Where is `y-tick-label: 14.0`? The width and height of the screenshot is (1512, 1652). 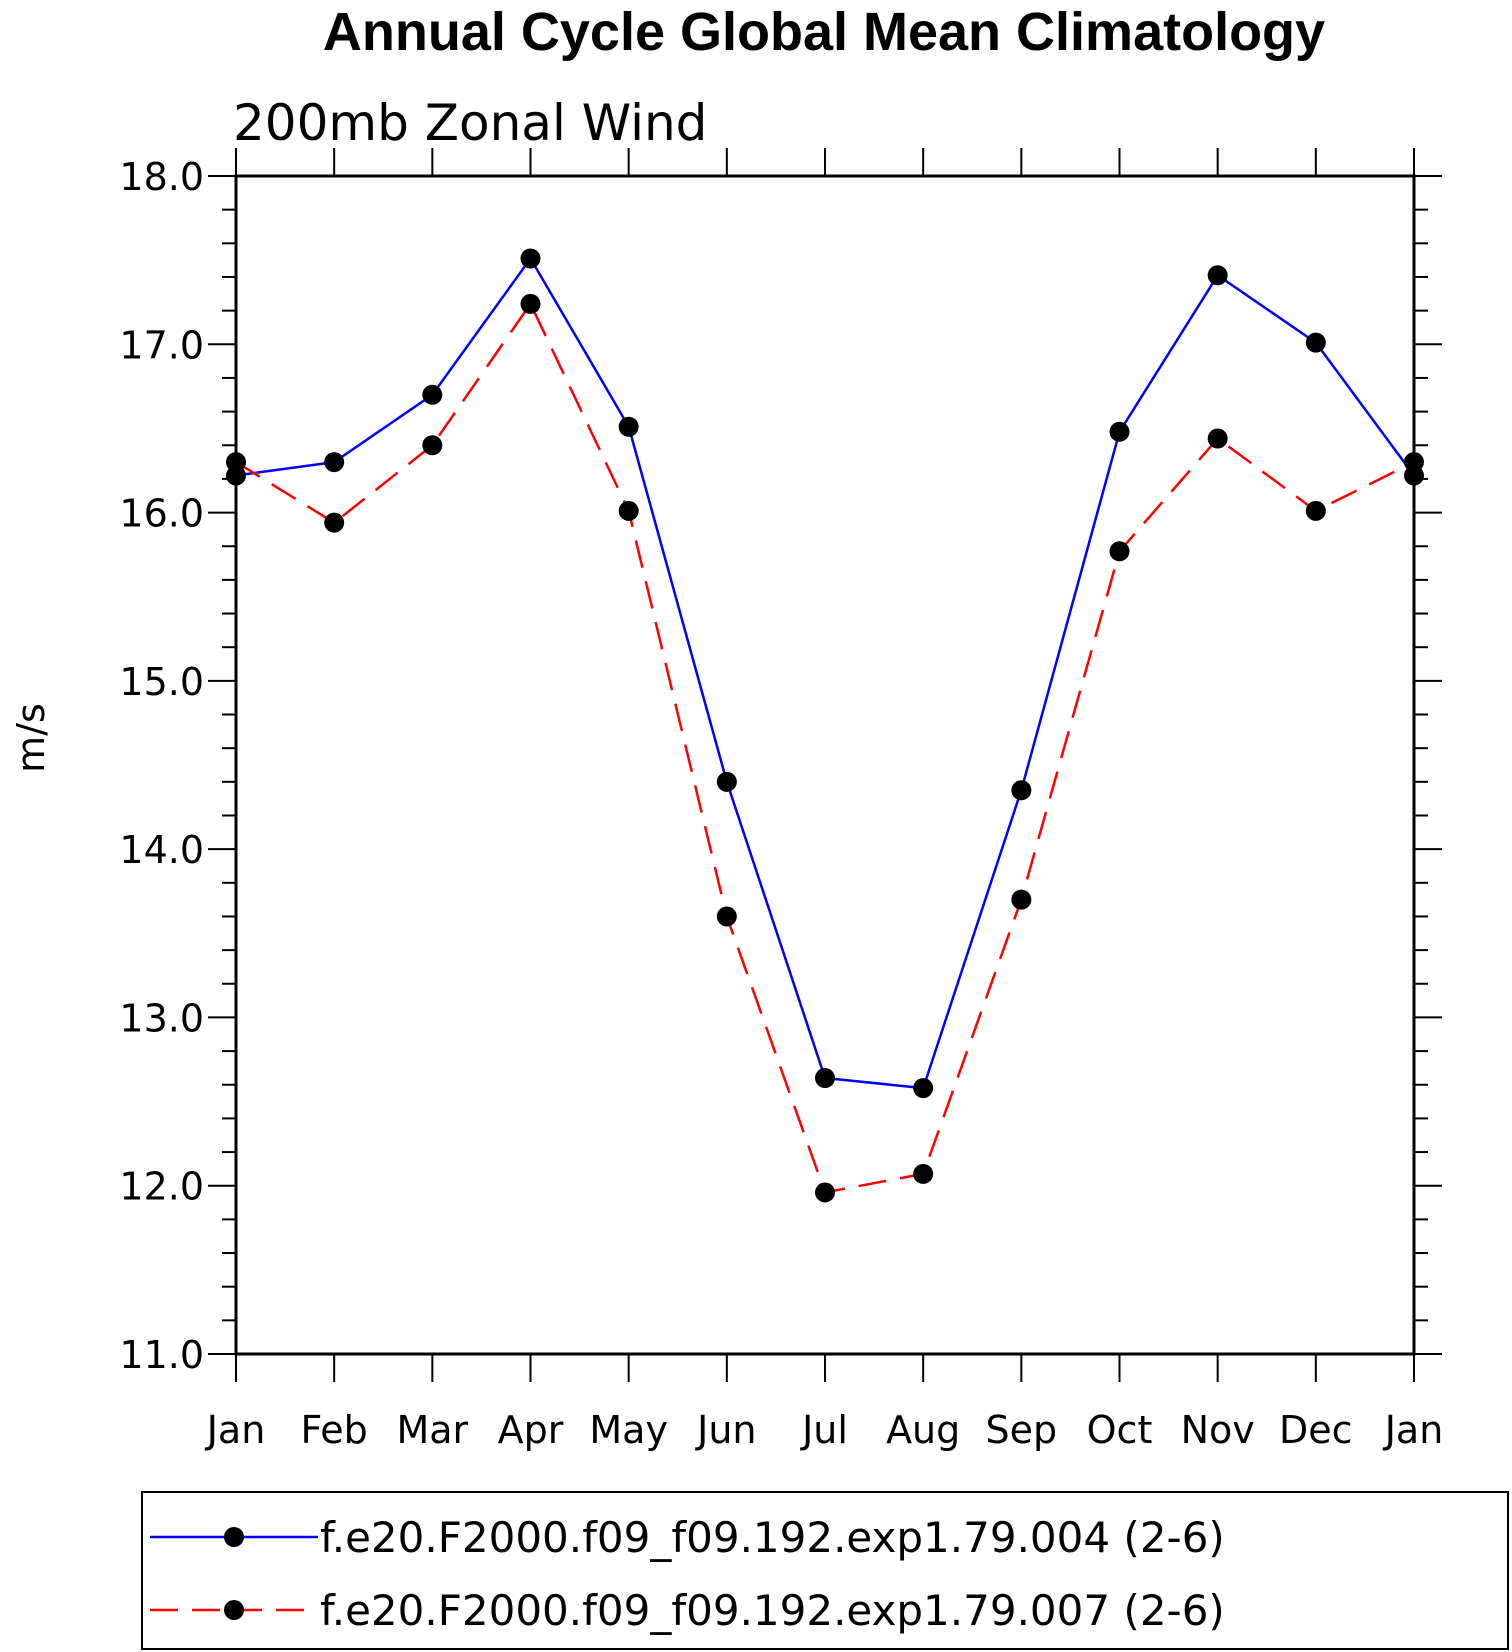 y-tick-label: 14.0 is located at coordinates (161, 850).